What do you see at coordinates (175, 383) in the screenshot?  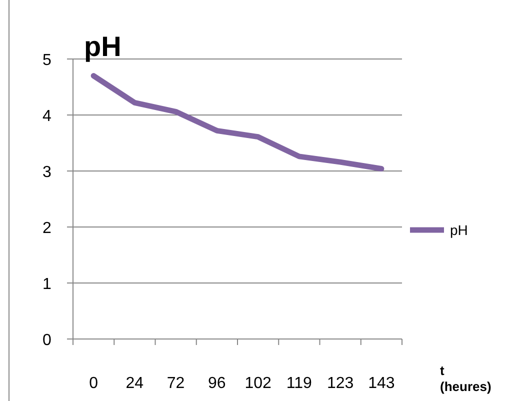 I see `x-tick-label: 72` at bounding box center [175, 383].